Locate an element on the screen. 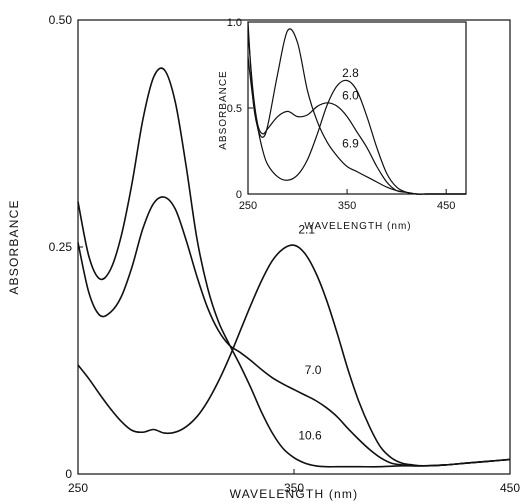  main-x-axis-title: WAVELENGTH (nm) is located at coordinates (294, 494).